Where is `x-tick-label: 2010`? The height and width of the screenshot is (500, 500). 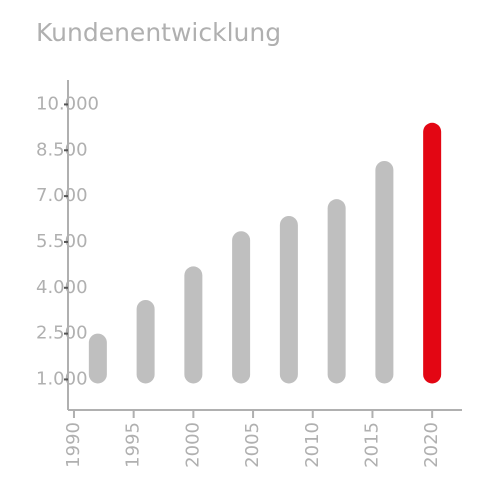 x-tick-label: 2010 is located at coordinates (312, 445).